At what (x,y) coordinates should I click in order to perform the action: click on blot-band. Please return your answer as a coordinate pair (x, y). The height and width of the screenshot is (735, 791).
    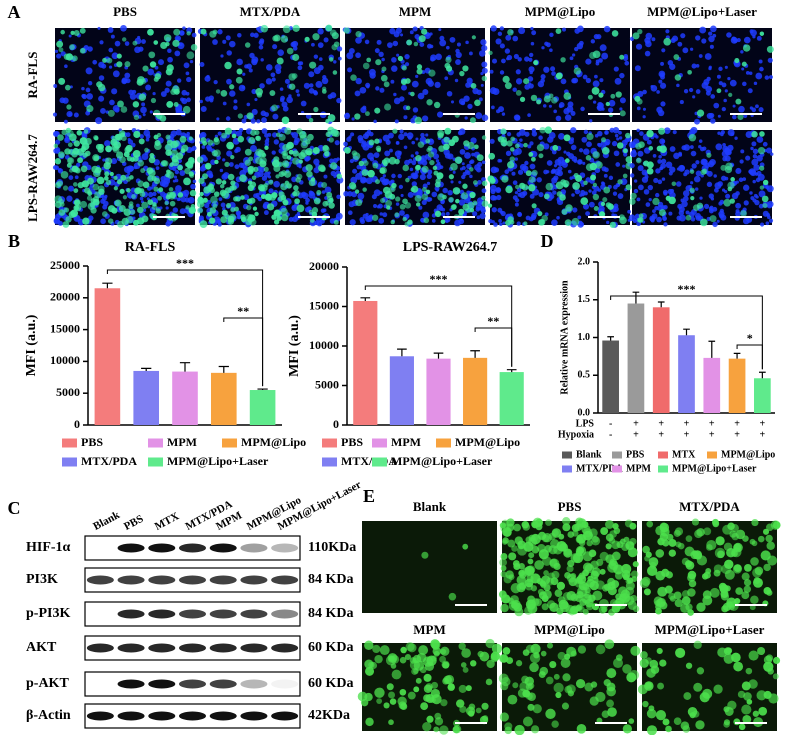
    Looking at the image, I should click on (162, 716).